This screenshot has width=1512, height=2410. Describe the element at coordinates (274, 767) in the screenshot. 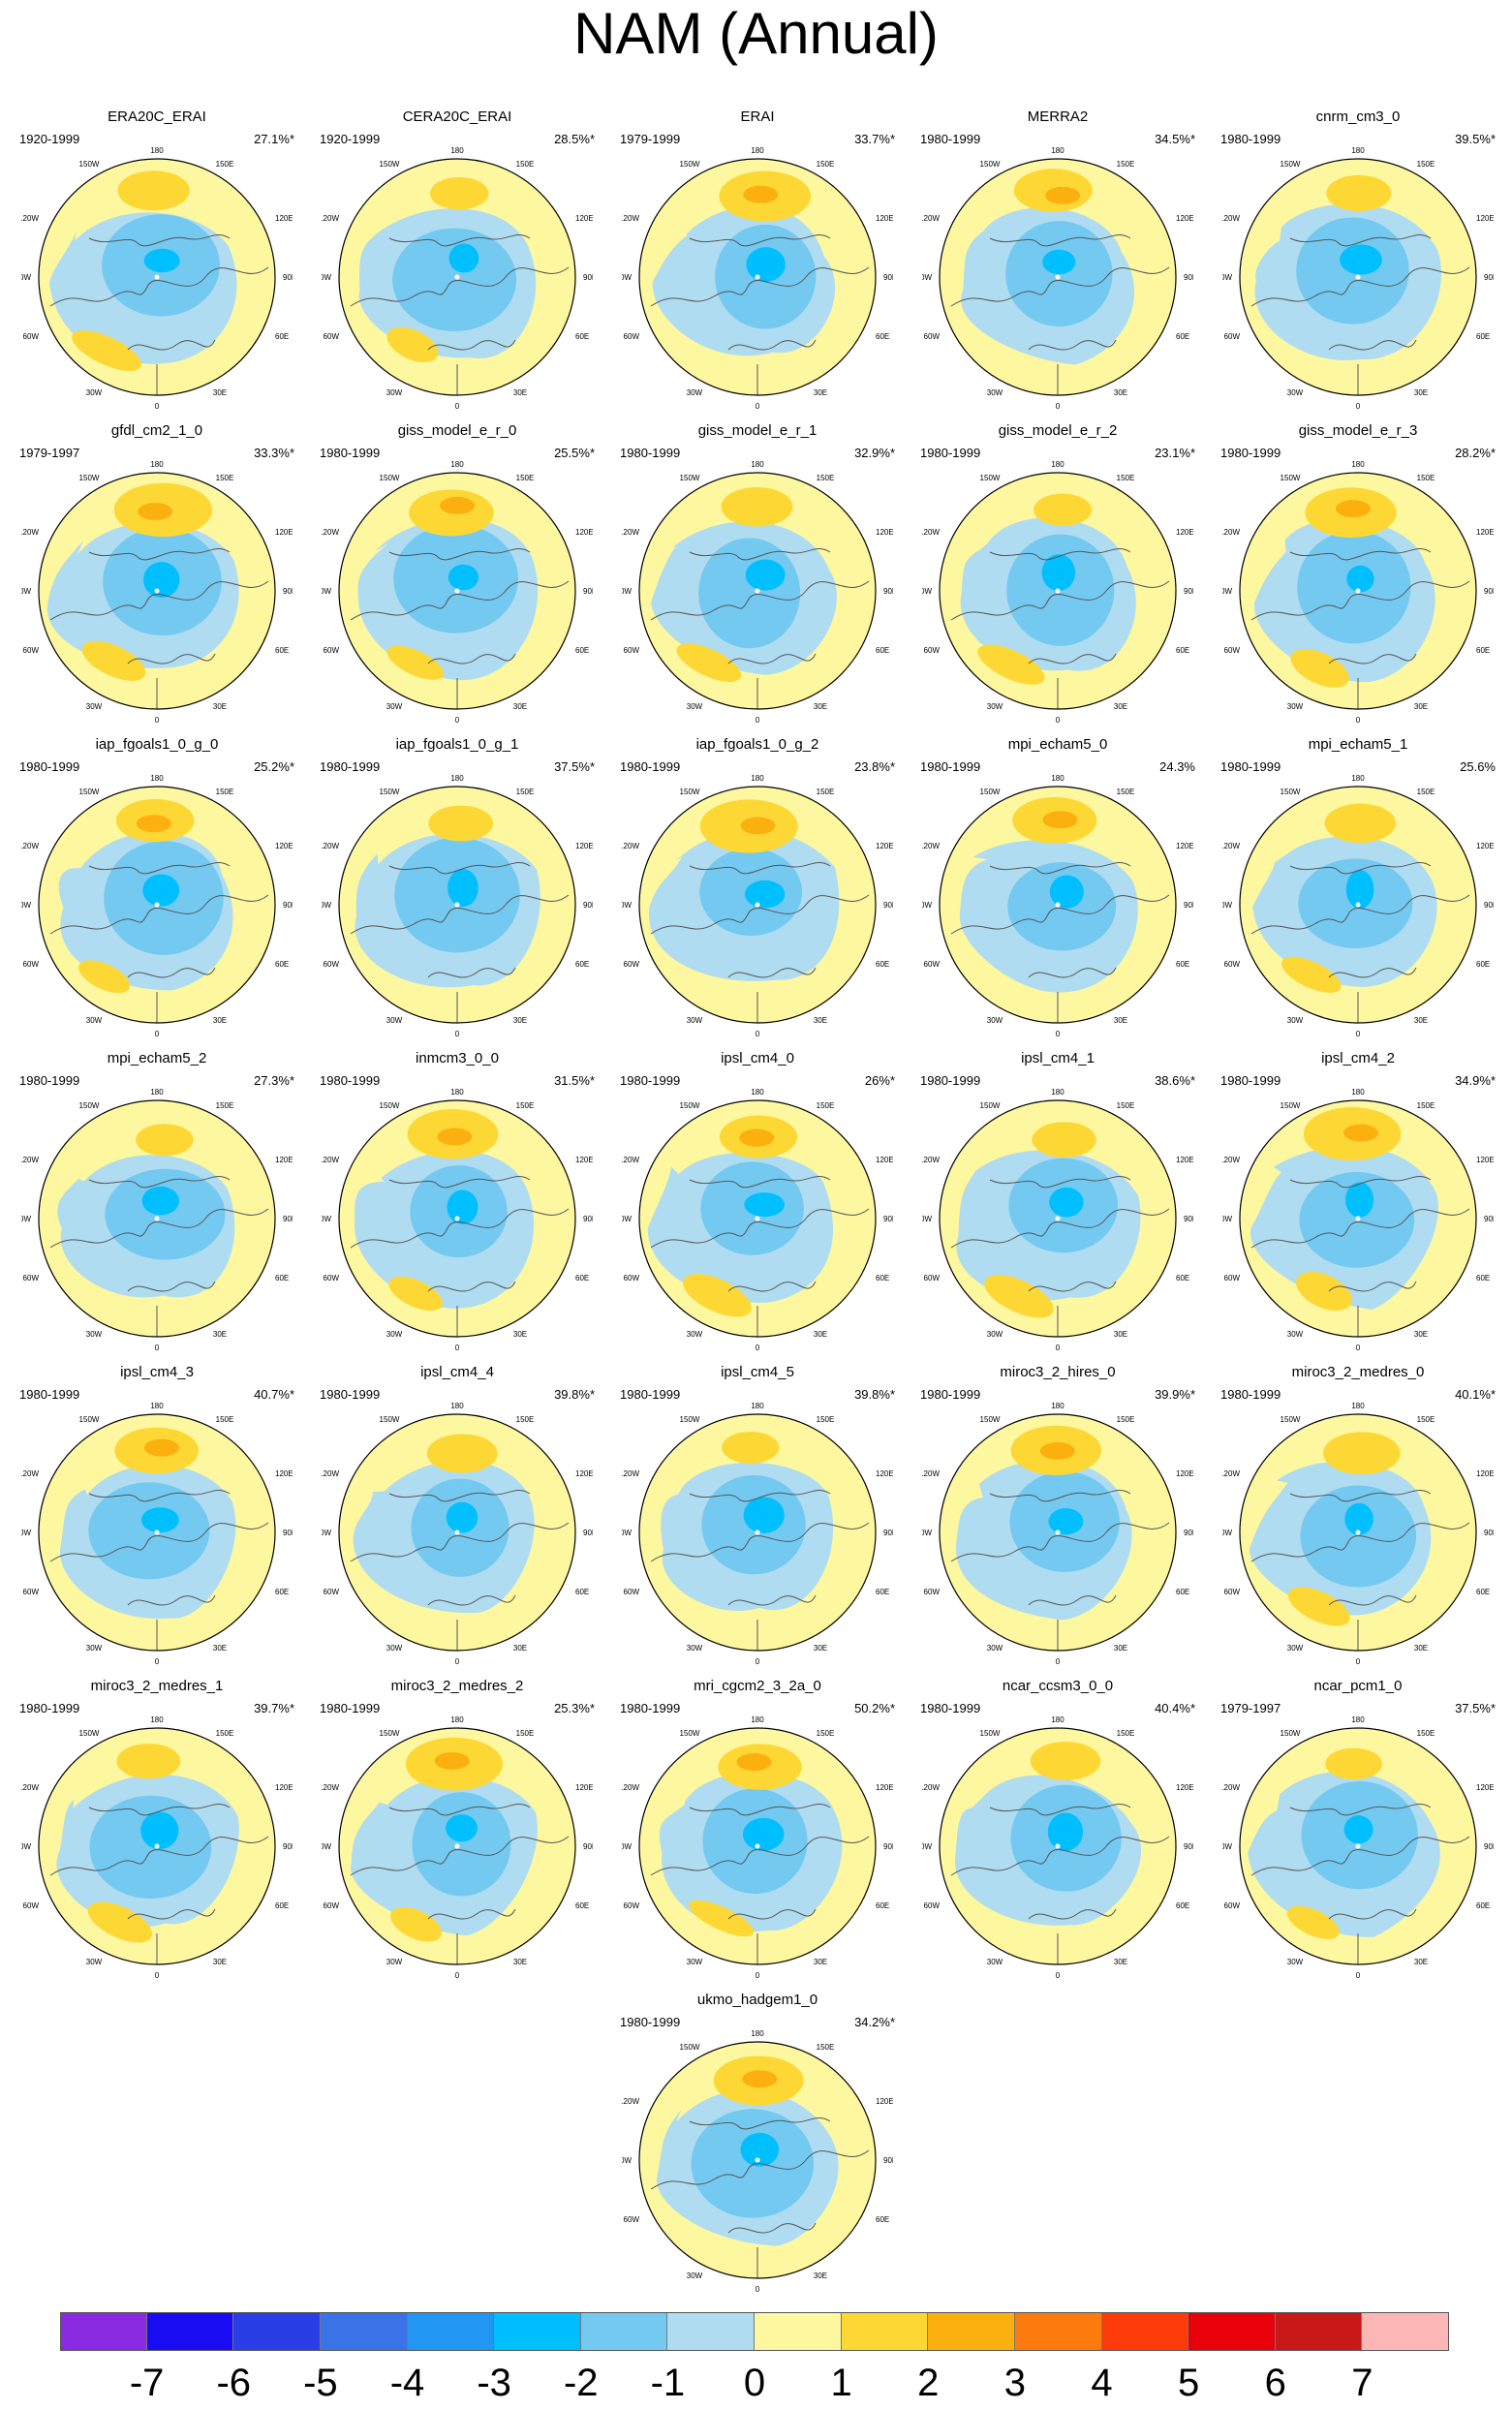

I see `panel-variance: 25.2%*` at that location.